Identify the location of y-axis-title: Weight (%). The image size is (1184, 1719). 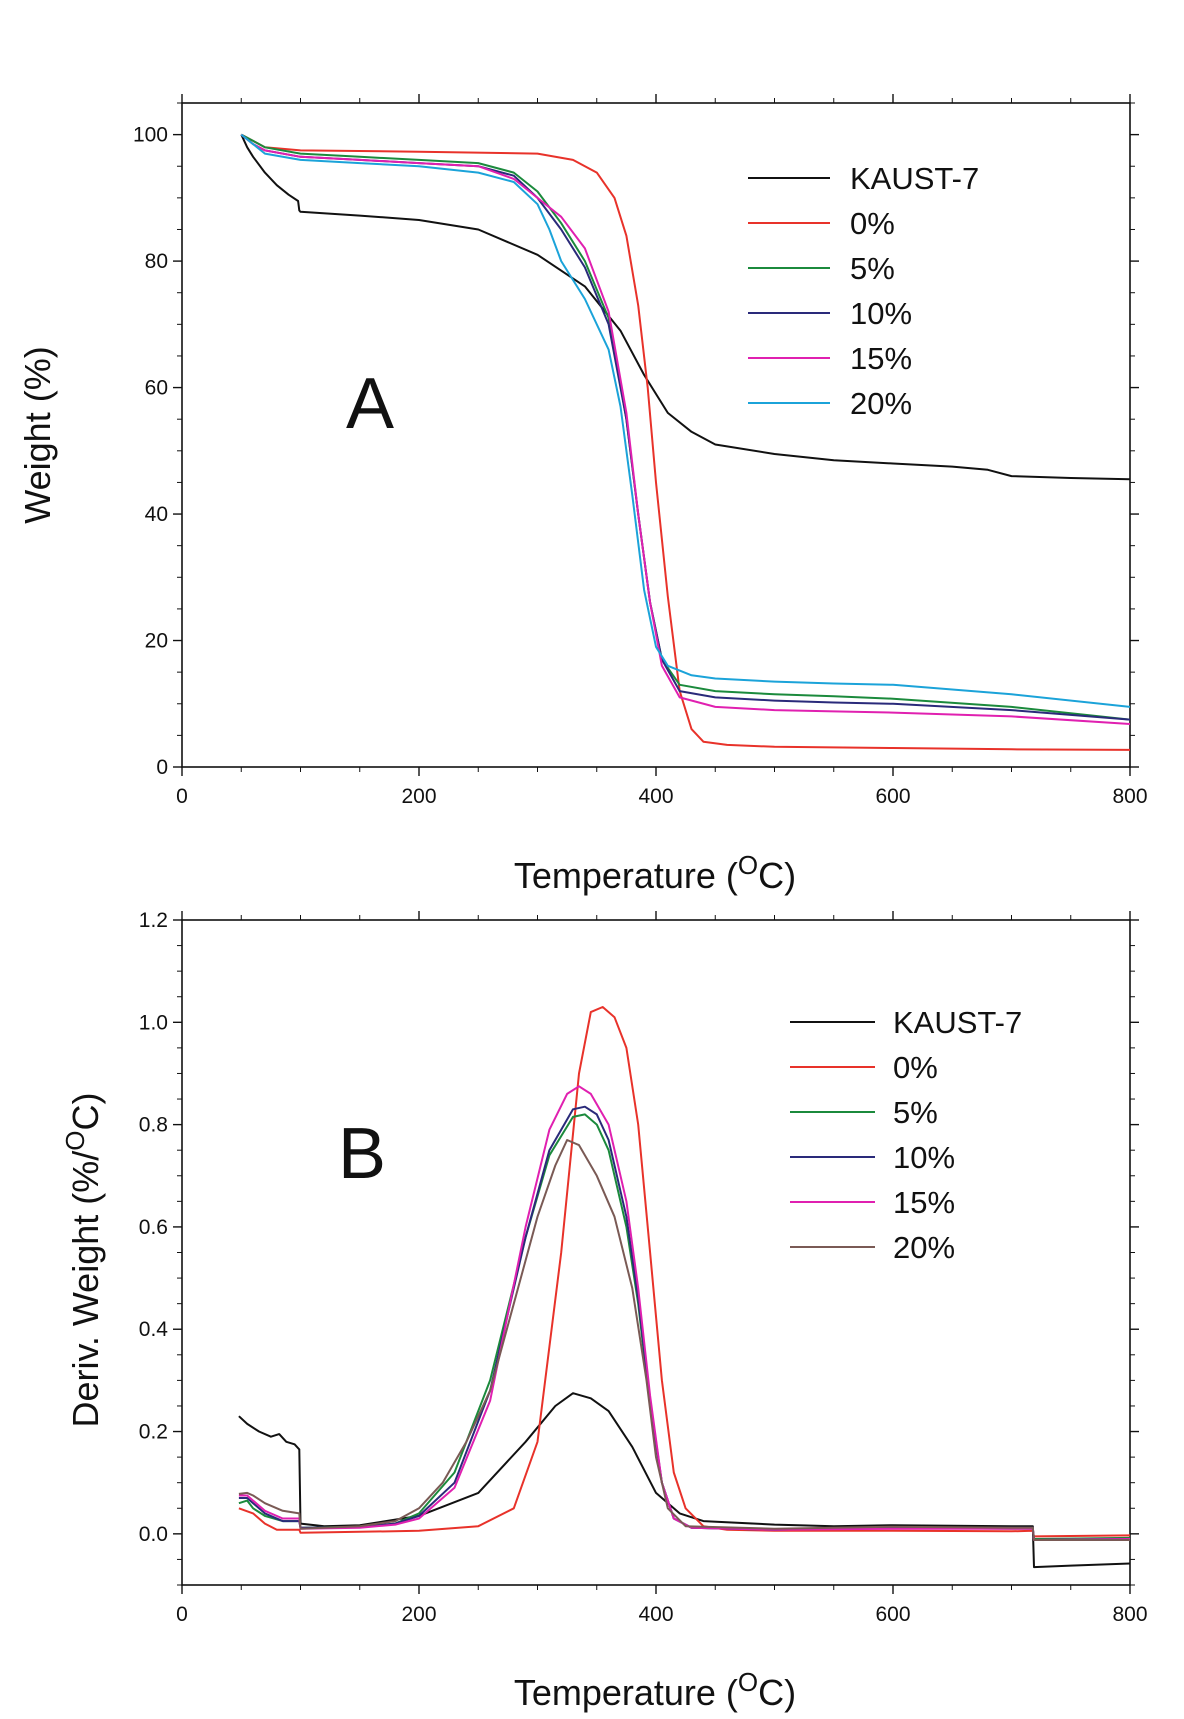
(37, 434).